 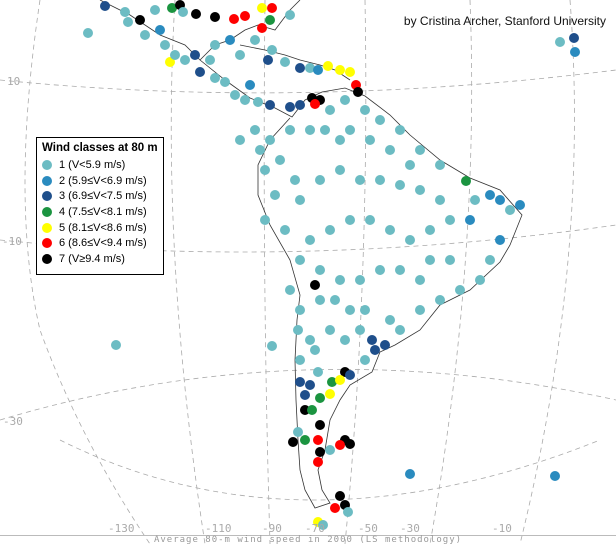 What do you see at coordinates (272, 528) in the screenshot?
I see `lon-label: -90` at bounding box center [272, 528].